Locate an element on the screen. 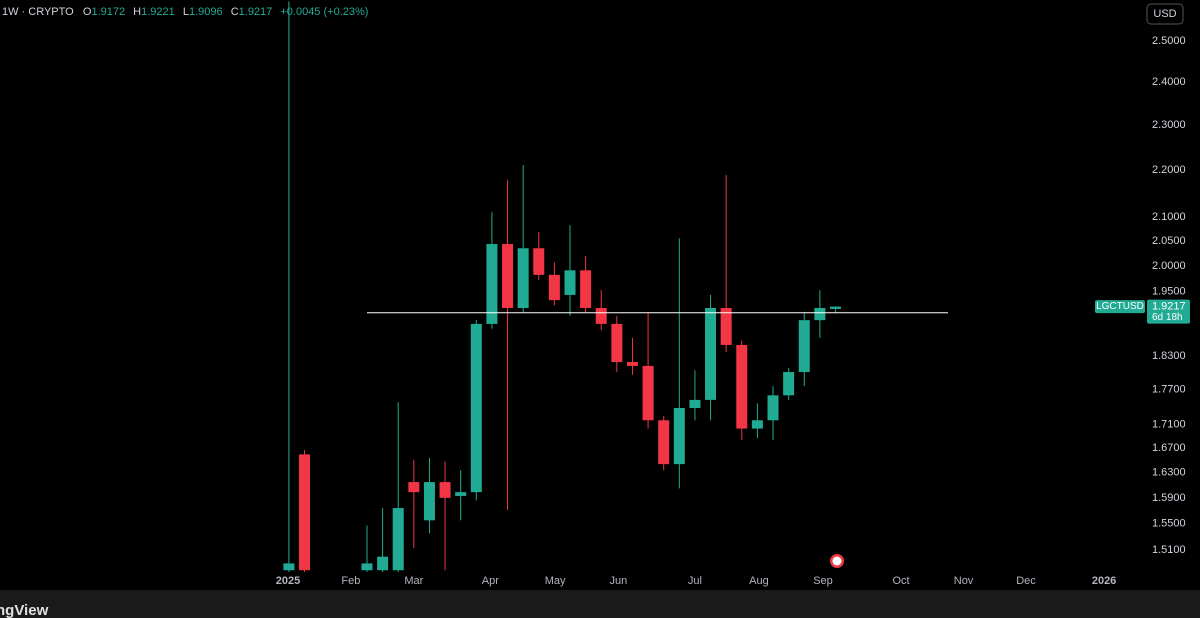 The height and width of the screenshot is (618, 1200). open-value: 1.9172 is located at coordinates (108, 12).